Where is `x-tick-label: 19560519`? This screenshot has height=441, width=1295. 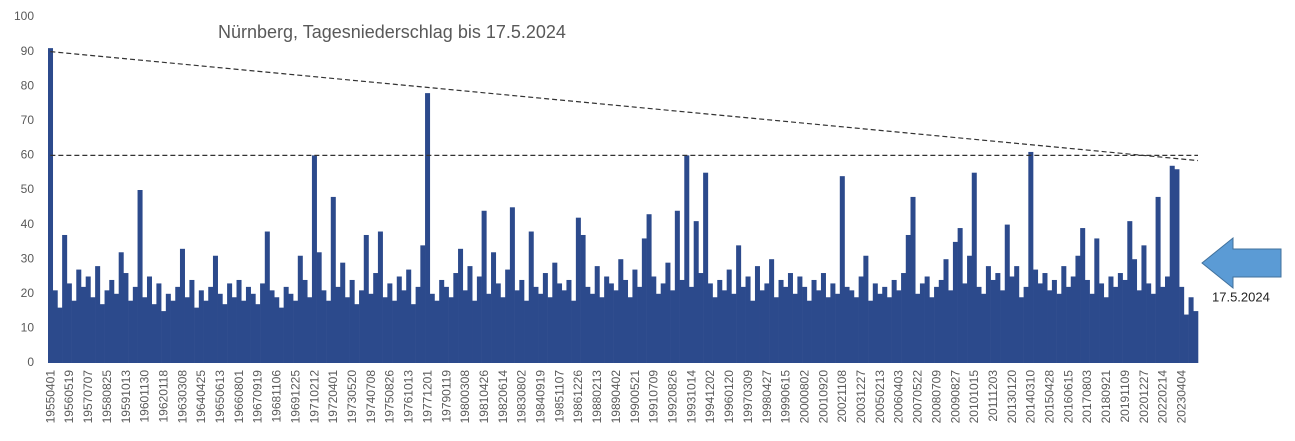 x-tick-label: 19560519 is located at coordinates (69, 397).